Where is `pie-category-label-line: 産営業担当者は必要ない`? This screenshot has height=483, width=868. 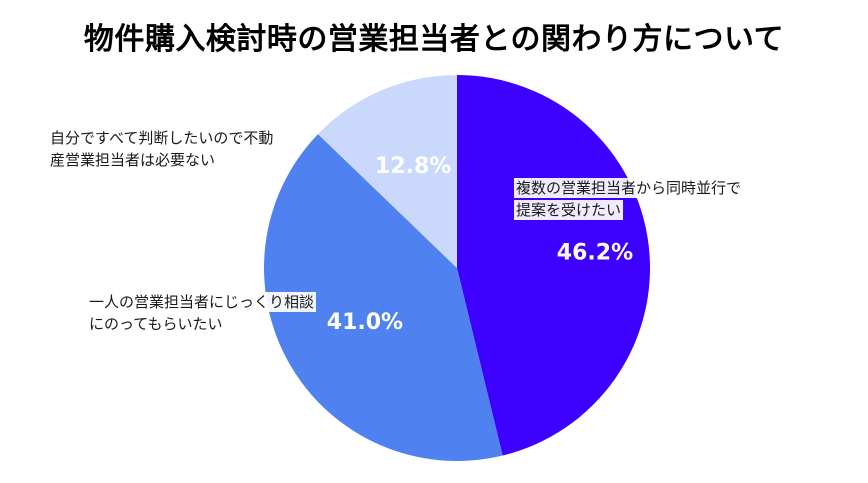
pie-category-label-line: 産営業担当者は必要ない is located at coordinates (132, 160).